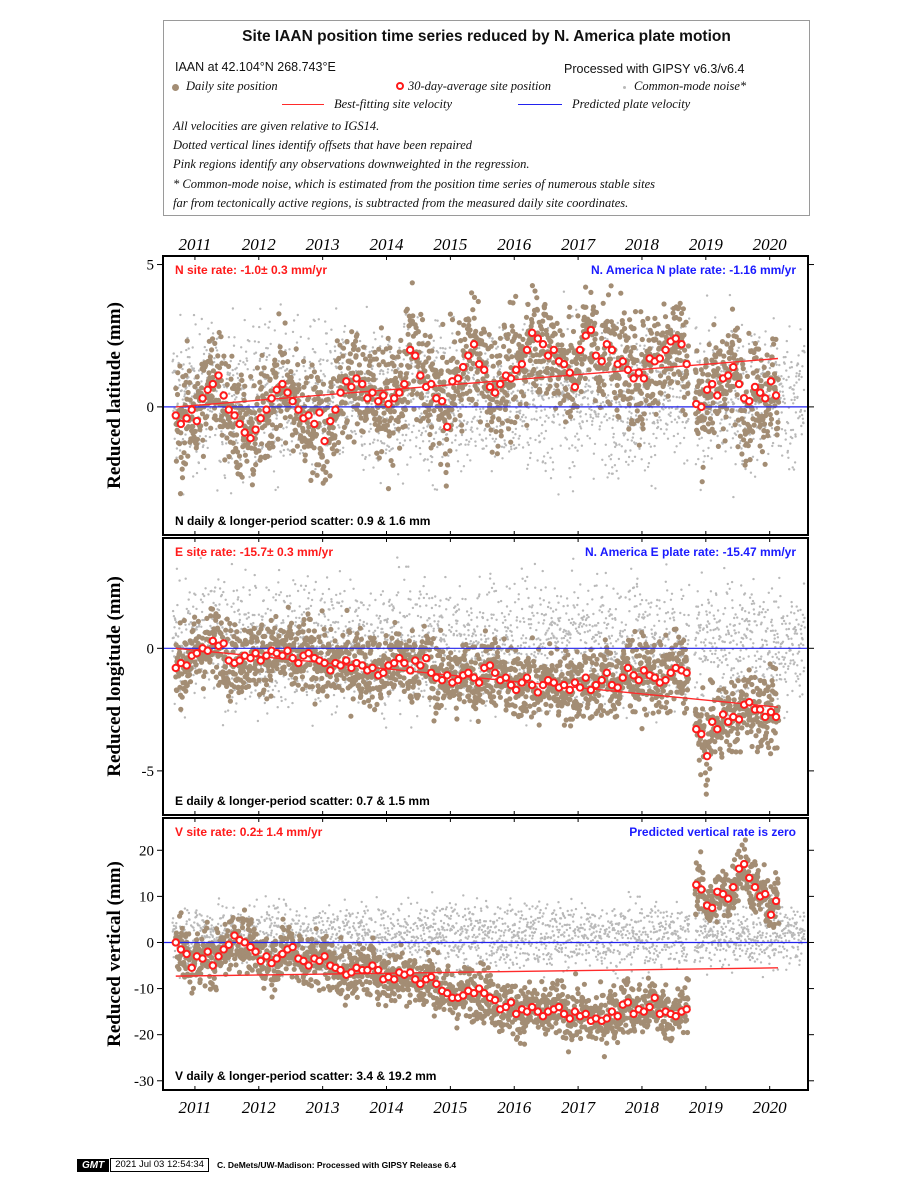 This screenshot has height=1188, width=918. Describe the element at coordinates (450, 244) in the screenshot. I see `x-tick-label-top: 2015` at that location.